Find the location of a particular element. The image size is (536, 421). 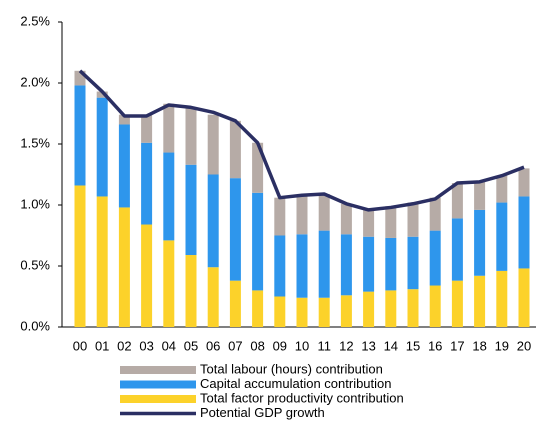

x-tick-label: 07 is located at coordinates (235, 345).